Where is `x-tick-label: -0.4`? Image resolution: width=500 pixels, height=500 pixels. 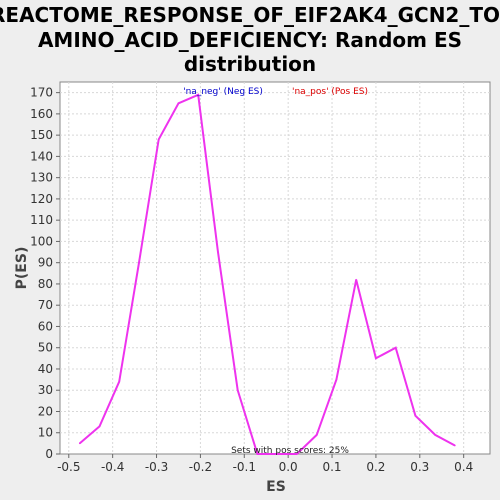
x-tick-label: -0.4 is located at coordinates (112, 467).